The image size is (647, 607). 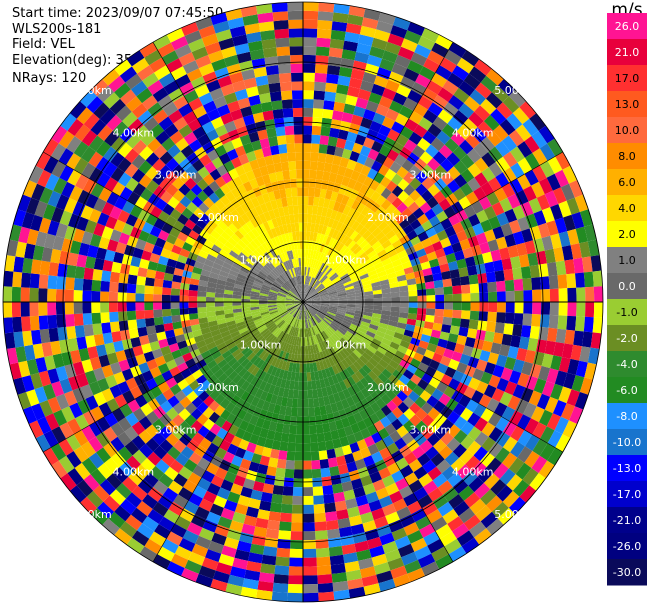 What do you see at coordinates (627, 52) in the screenshot?
I see `colorbar-swatch` at bounding box center [627, 52].